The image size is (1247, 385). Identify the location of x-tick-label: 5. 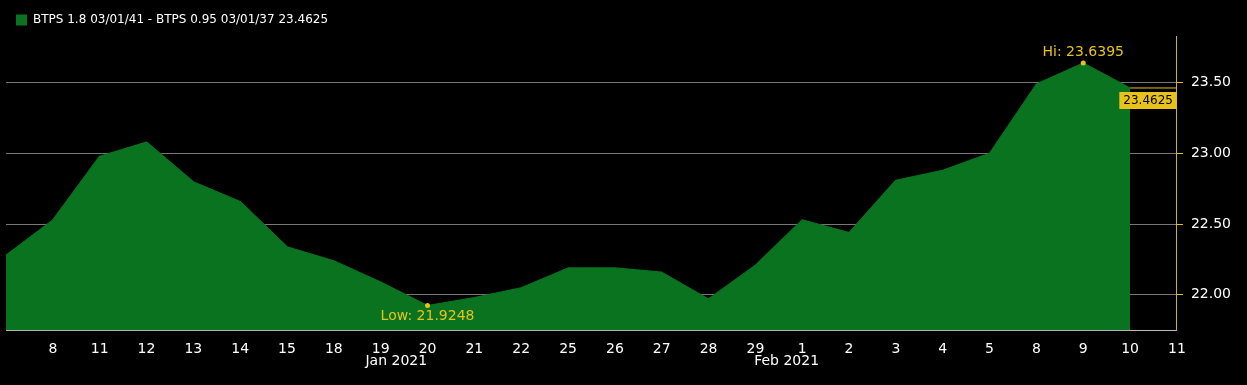
(990, 348).